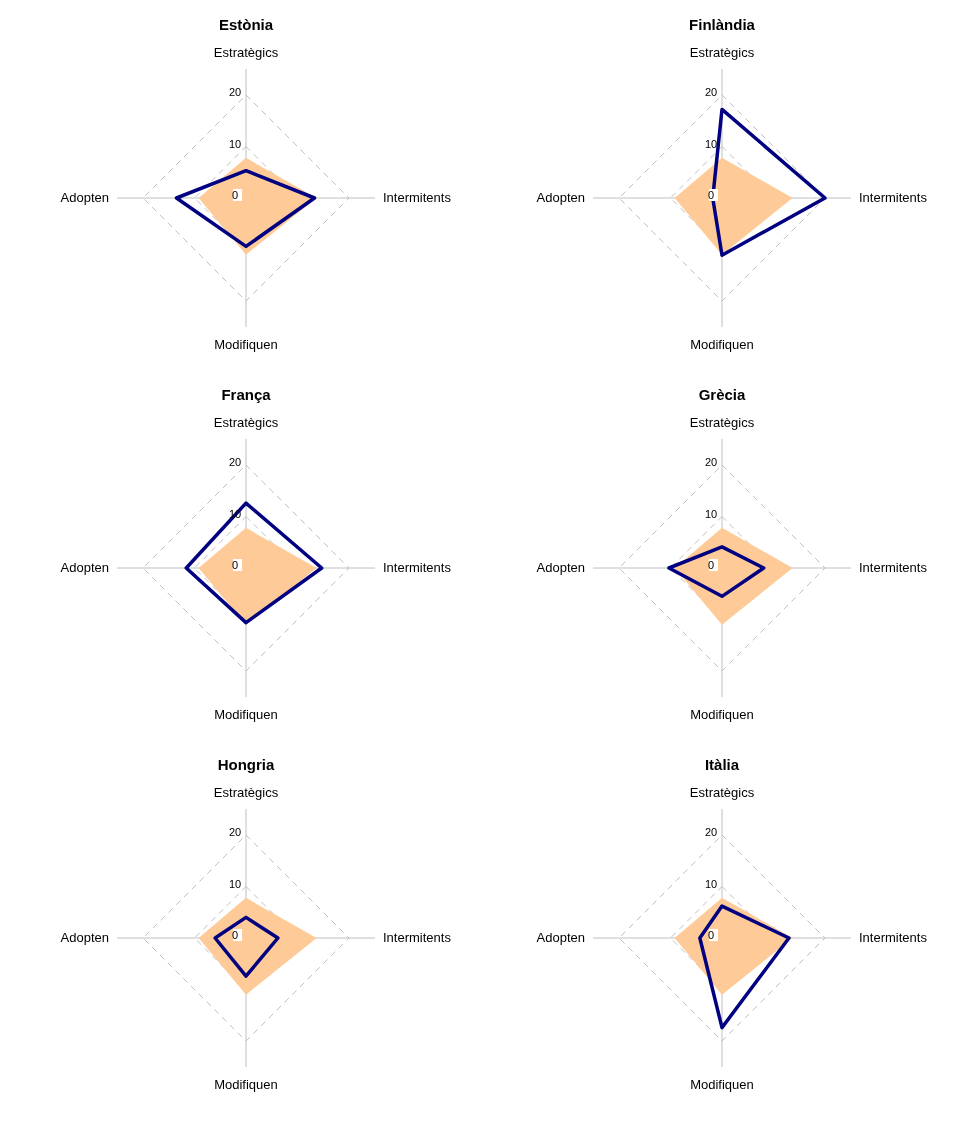  I want to click on chart-title: Estònia, so click(246, 24).